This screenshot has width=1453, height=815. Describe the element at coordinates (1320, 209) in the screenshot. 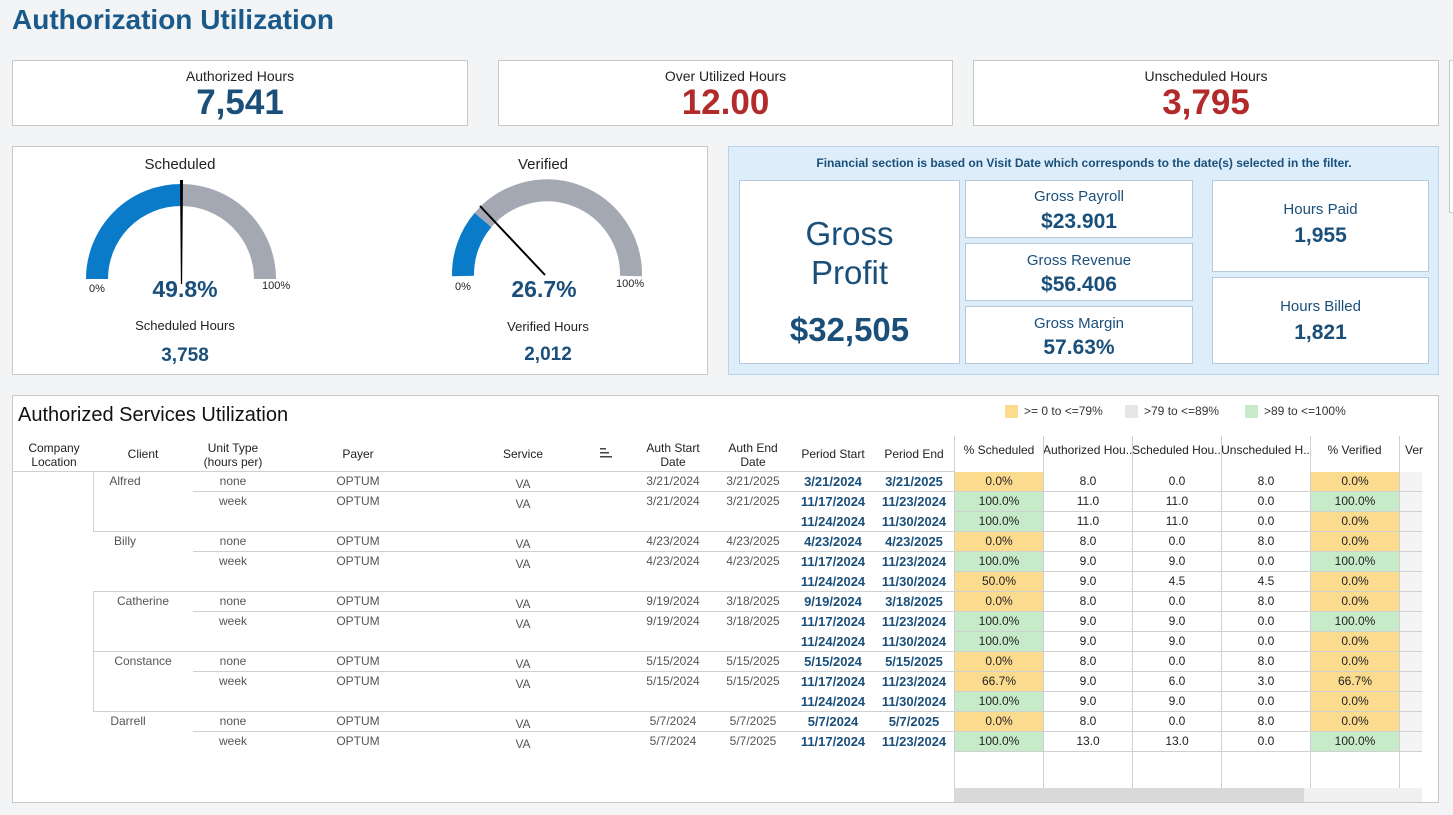

I see `hours-paid-label: Hours Paid` at that location.